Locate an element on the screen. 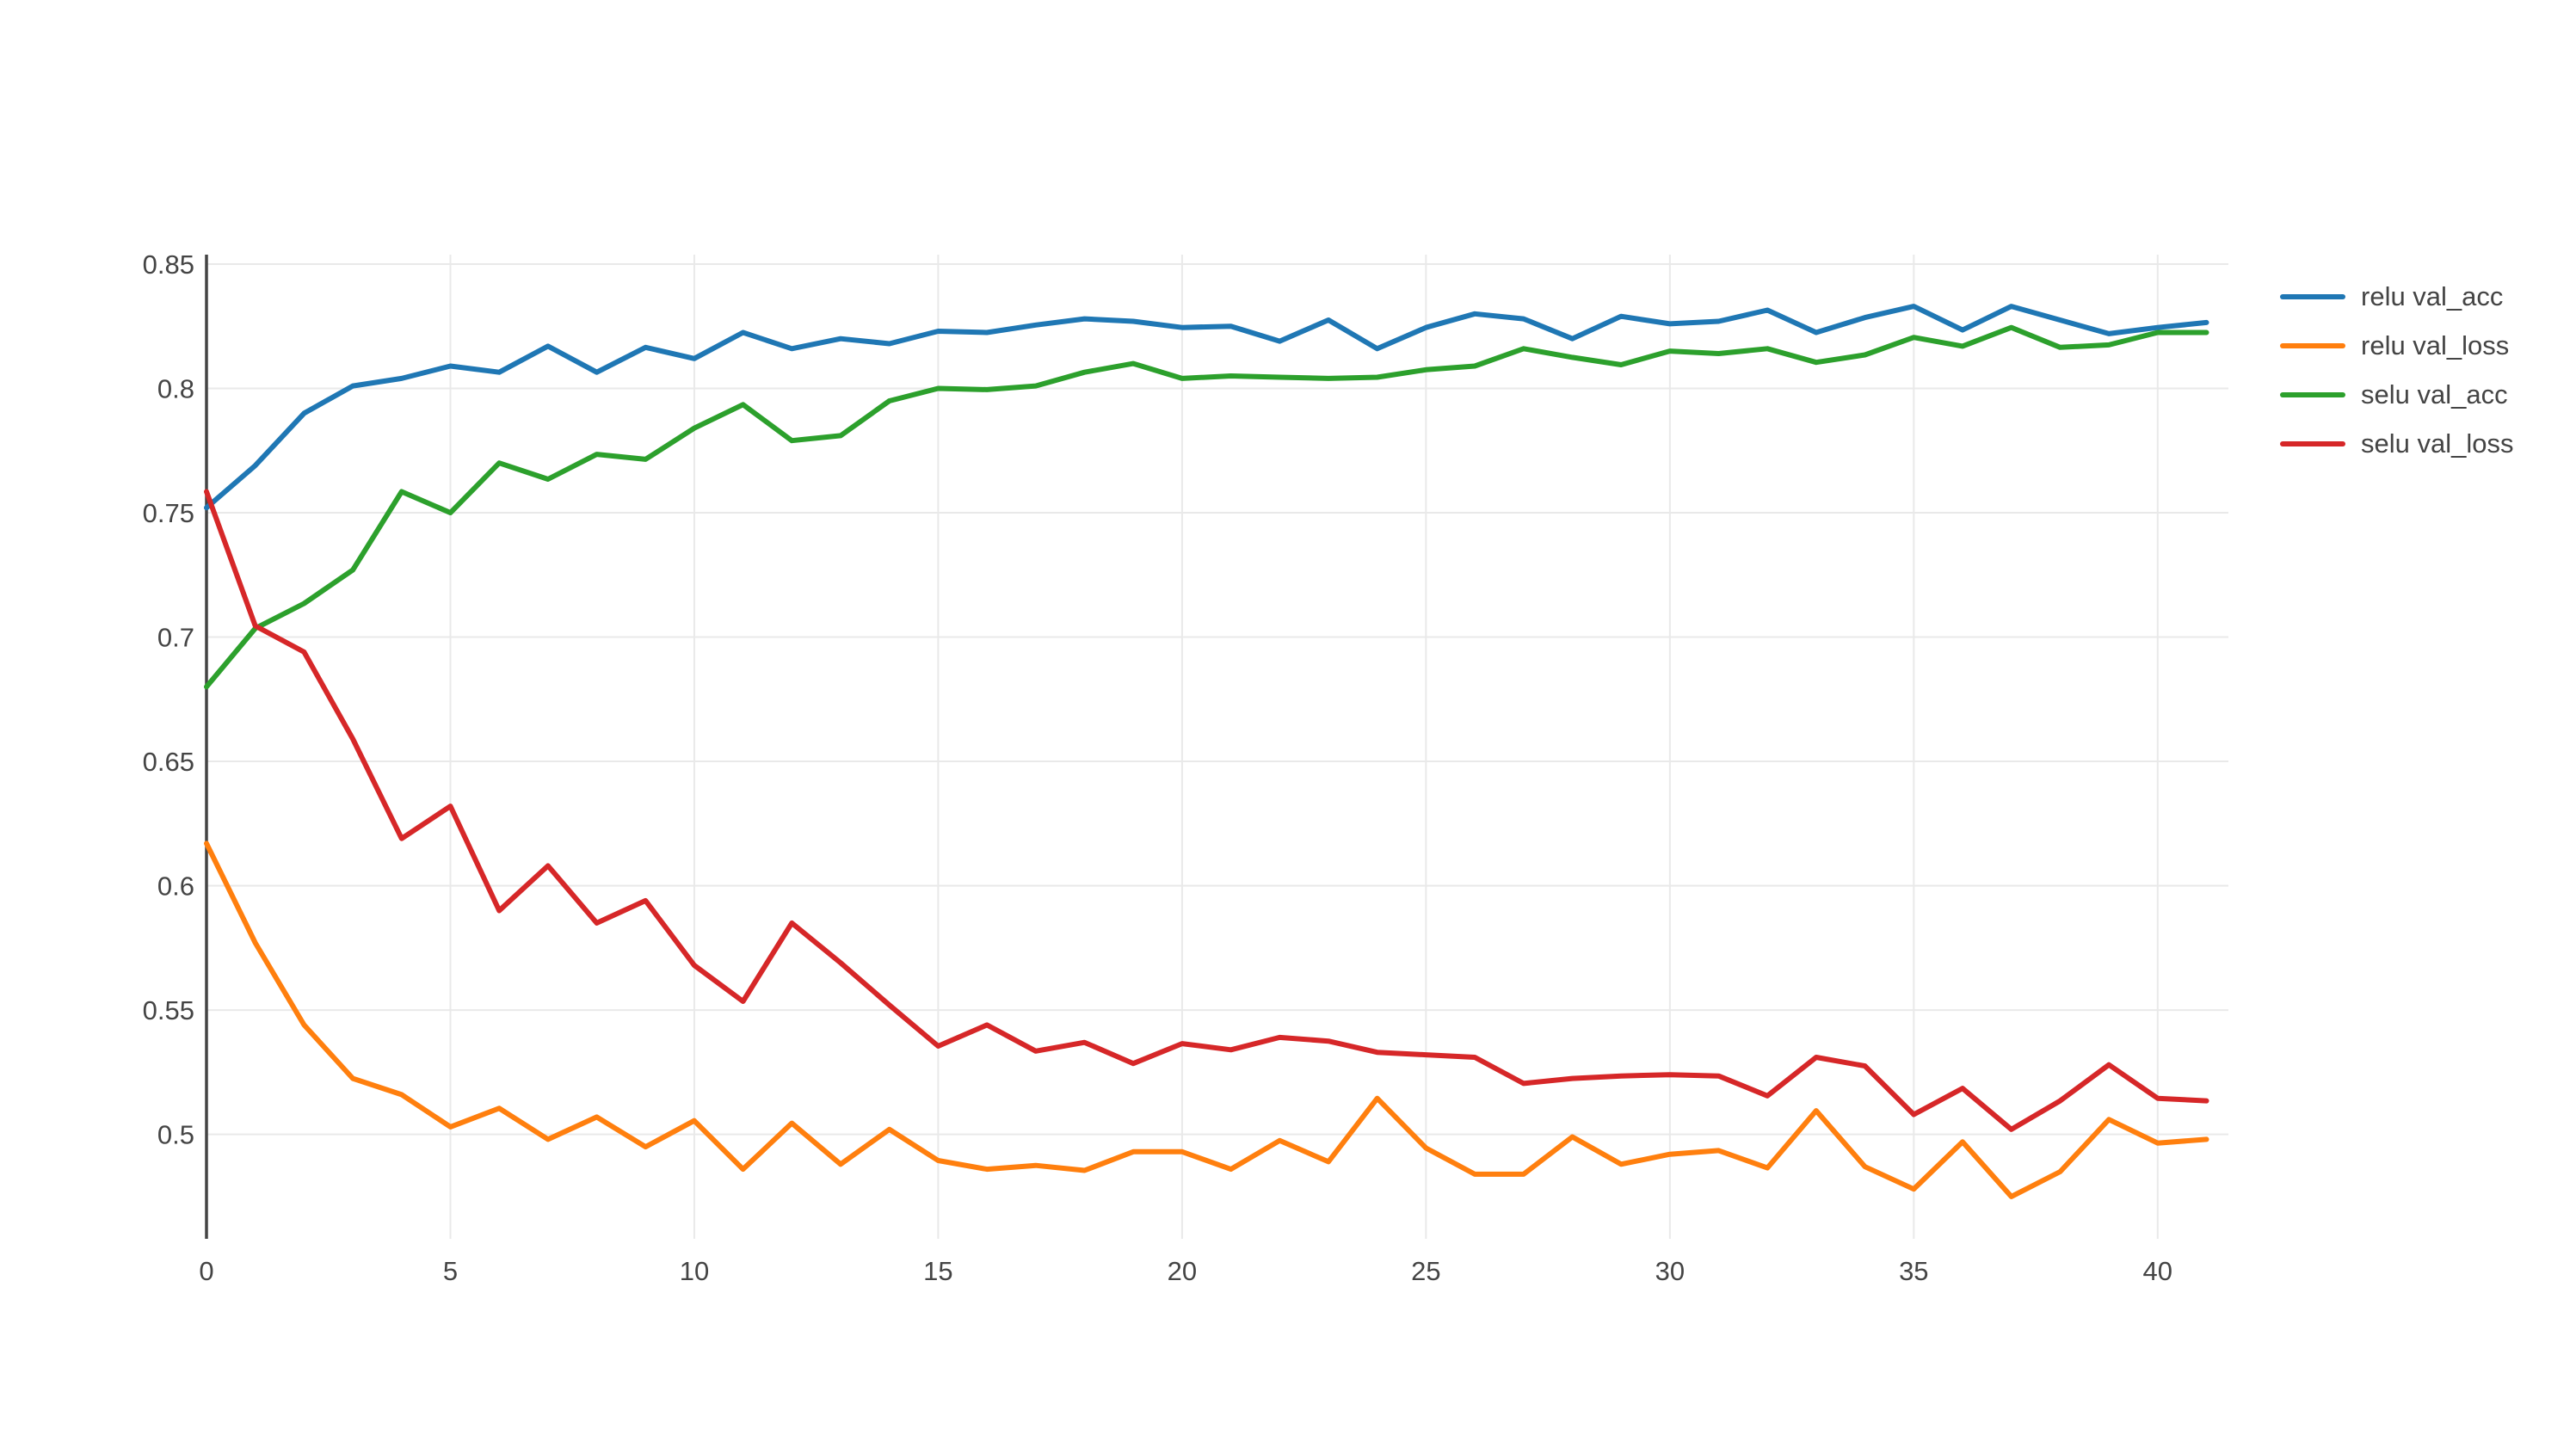 The width and height of the screenshot is (2576, 1447). y-tick-label: 0.5 is located at coordinates (176, 1135).